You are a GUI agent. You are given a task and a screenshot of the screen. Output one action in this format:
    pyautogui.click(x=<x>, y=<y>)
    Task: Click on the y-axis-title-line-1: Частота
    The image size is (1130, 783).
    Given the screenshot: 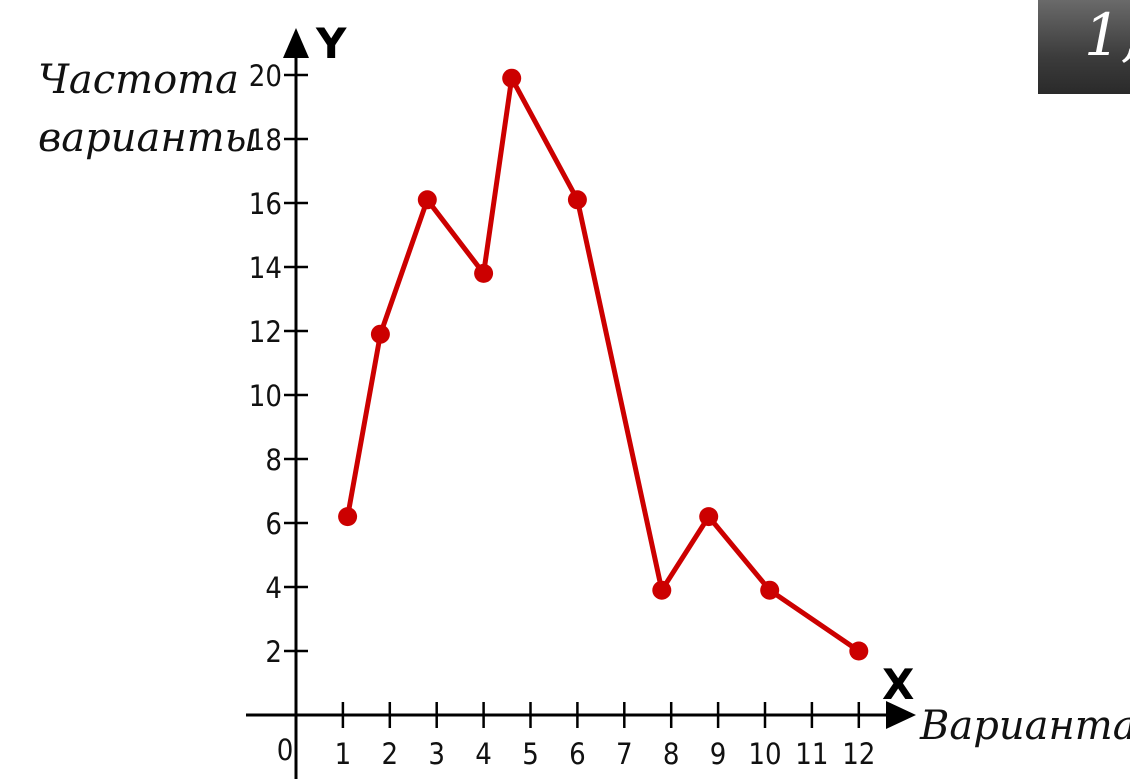 What is the action you would take?
    pyautogui.click(x=138, y=80)
    